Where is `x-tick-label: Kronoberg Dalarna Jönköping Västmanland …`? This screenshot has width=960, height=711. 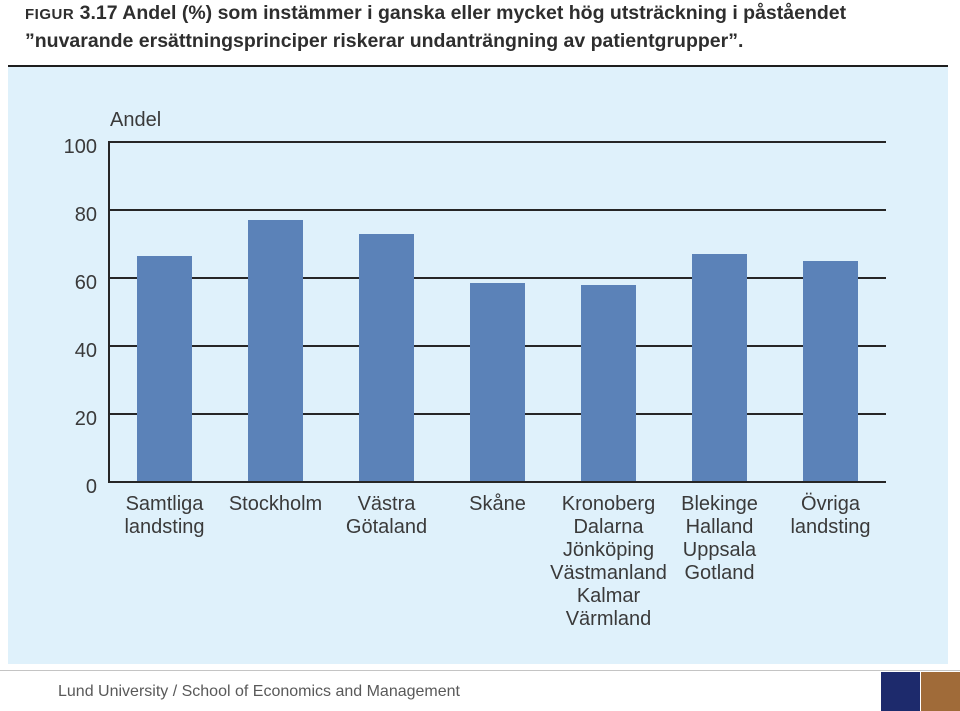
x-tick-label: Kronoberg Dalarna Jönköping Västmanland … is located at coordinates (608, 561).